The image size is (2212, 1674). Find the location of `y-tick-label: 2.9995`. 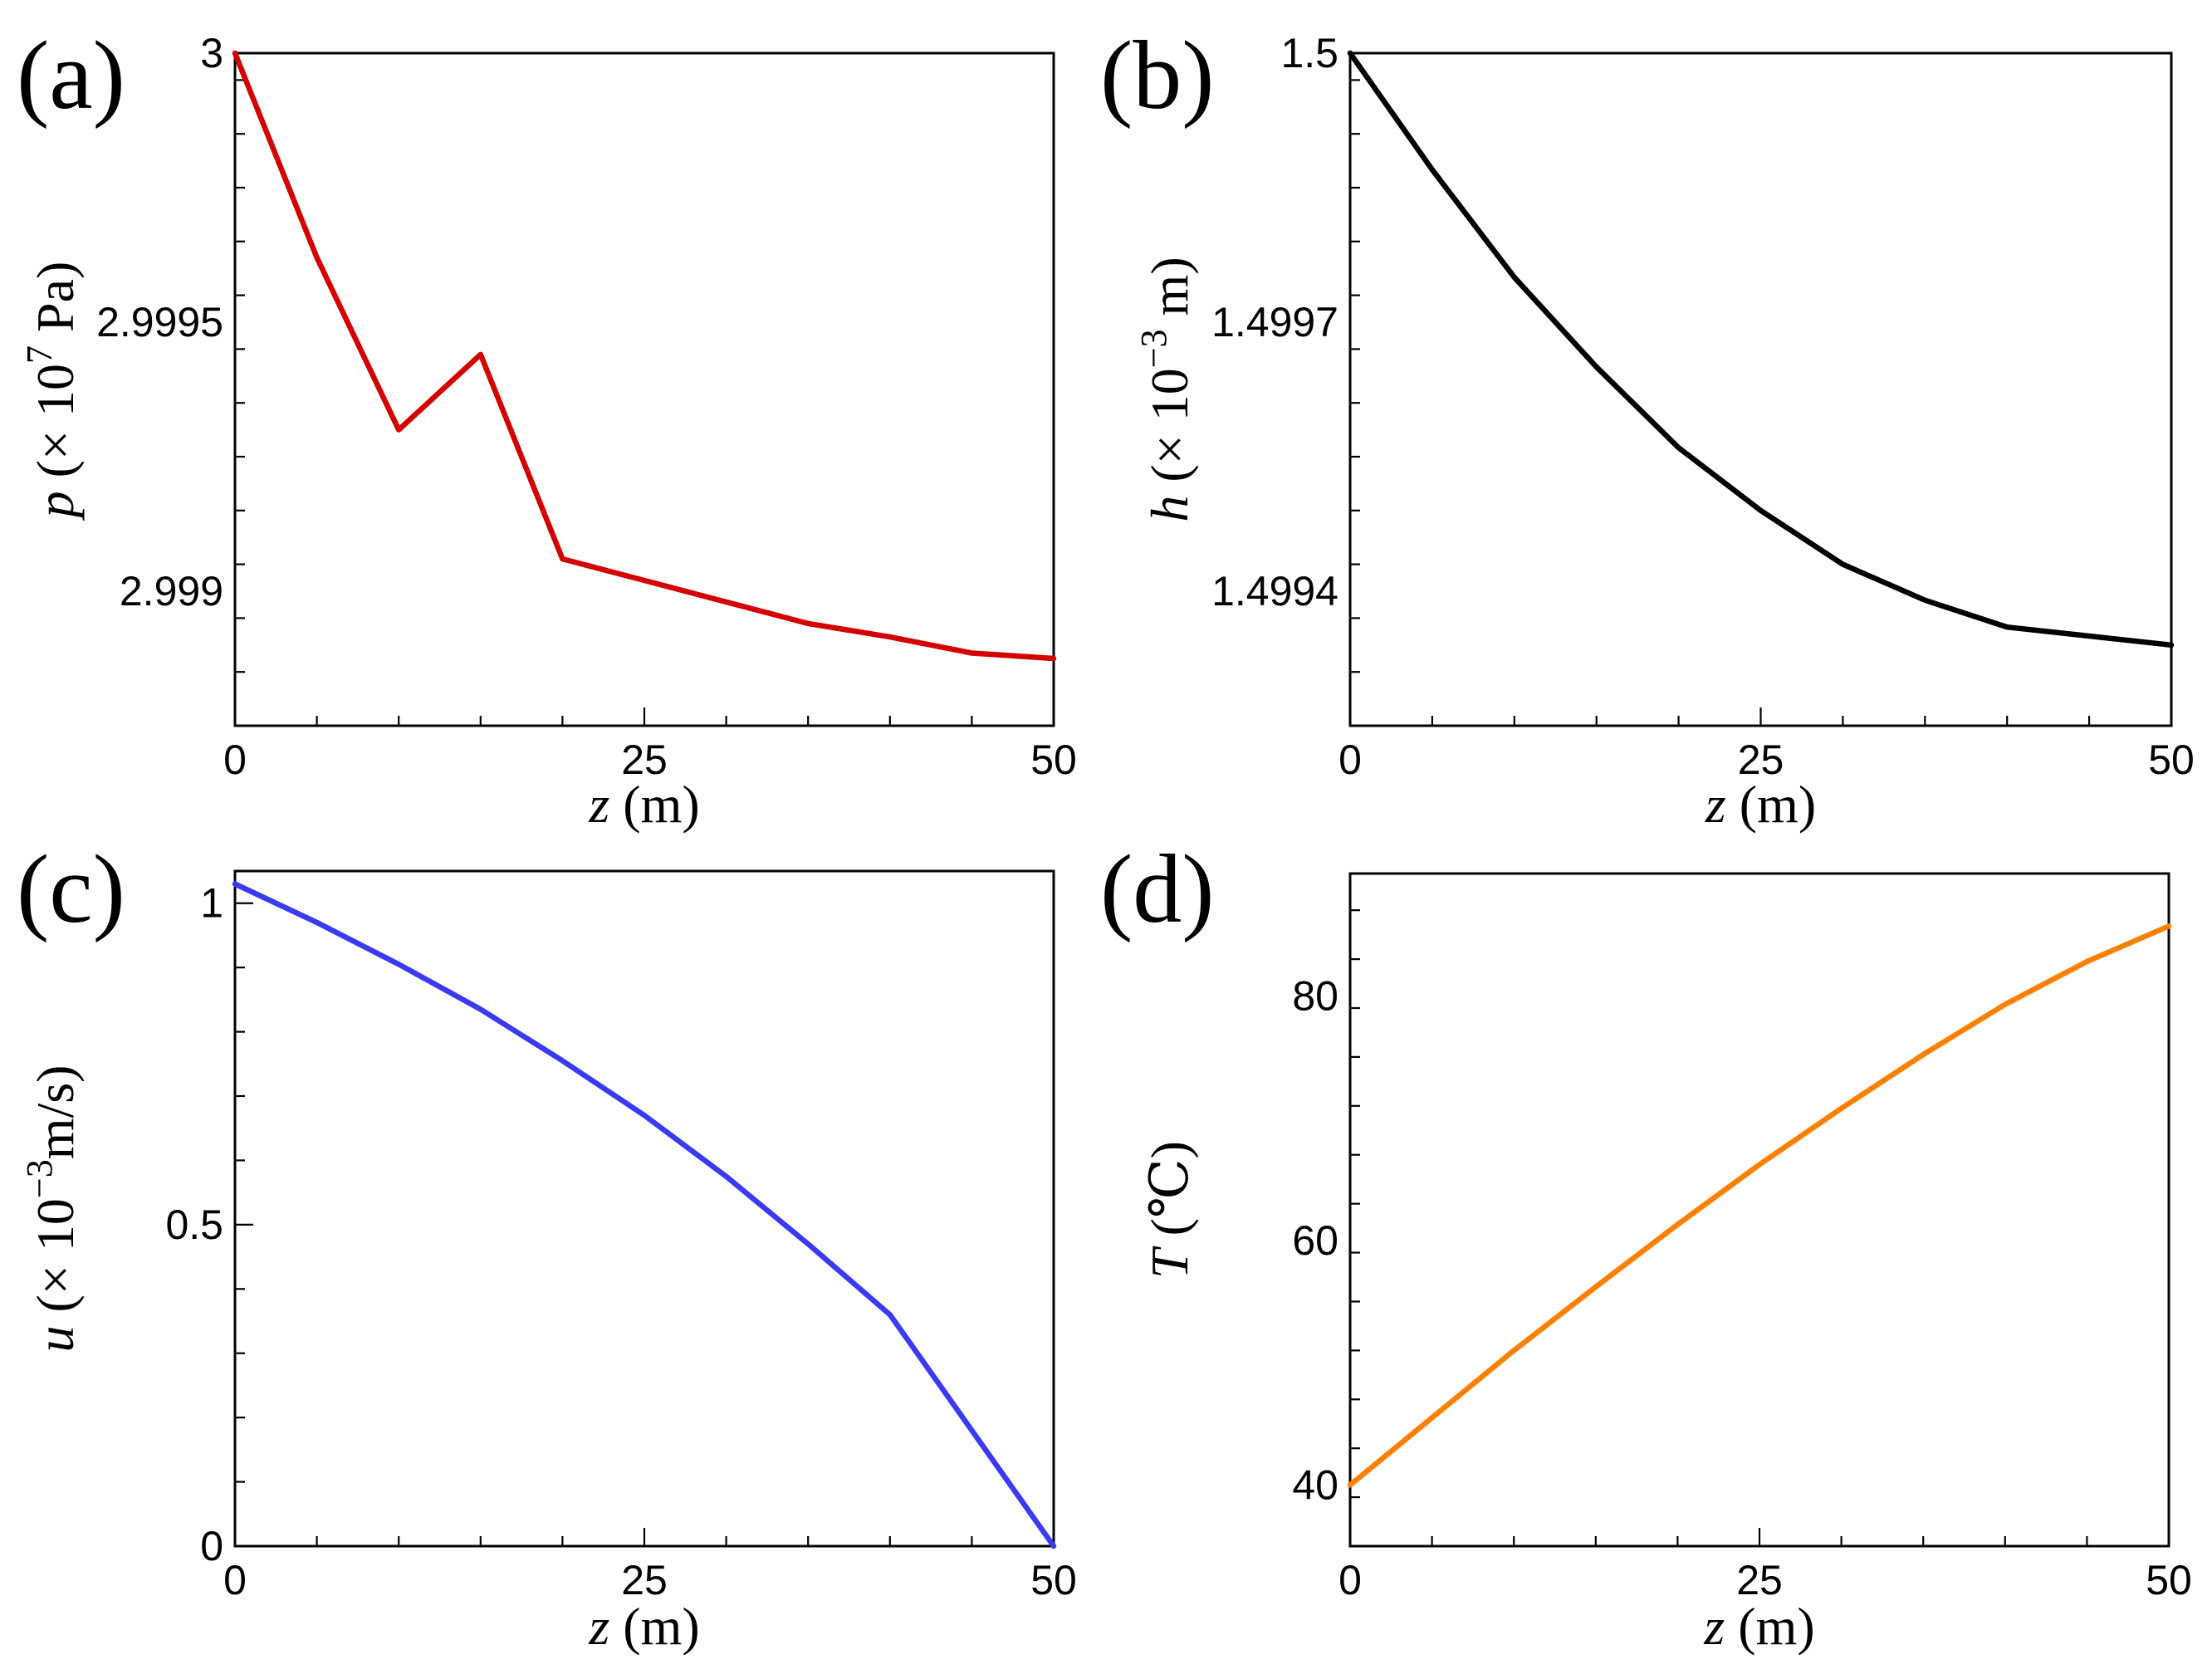

y-tick-label: 2.9995 is located at coordinates (159, 322).